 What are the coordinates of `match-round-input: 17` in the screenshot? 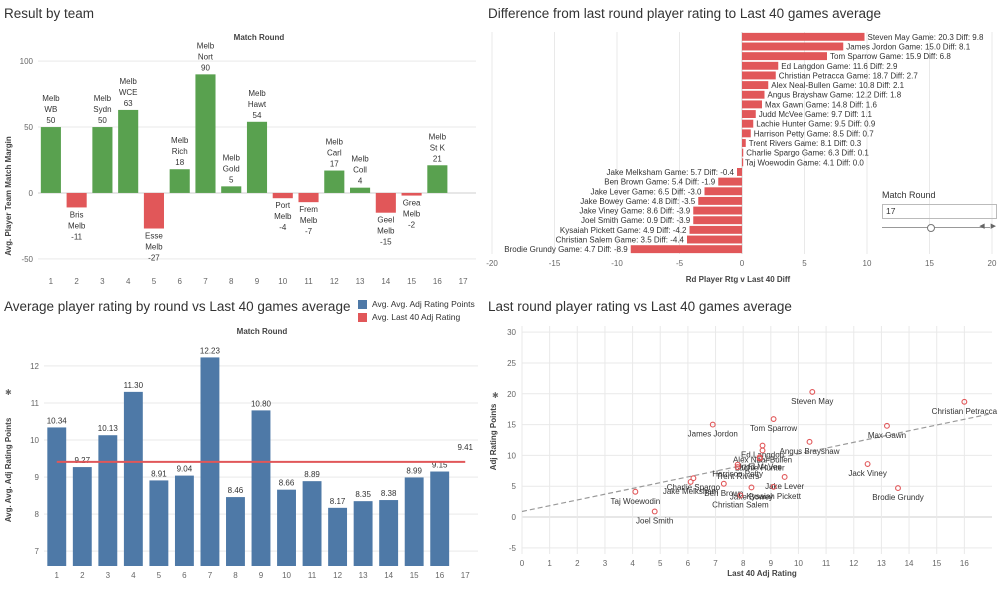 It's located at (939, 211).